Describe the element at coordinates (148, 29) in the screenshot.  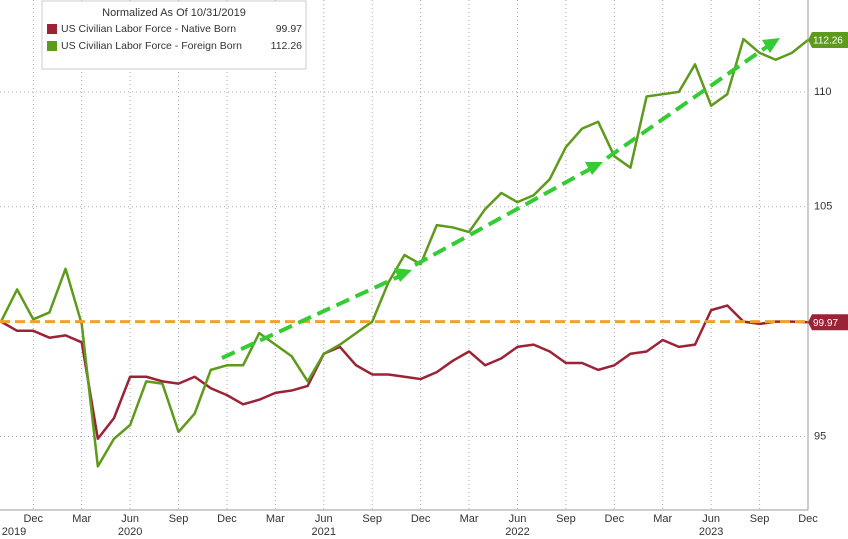
I see `legend-label: US Civilian Labor Force - Native Born` at that location.